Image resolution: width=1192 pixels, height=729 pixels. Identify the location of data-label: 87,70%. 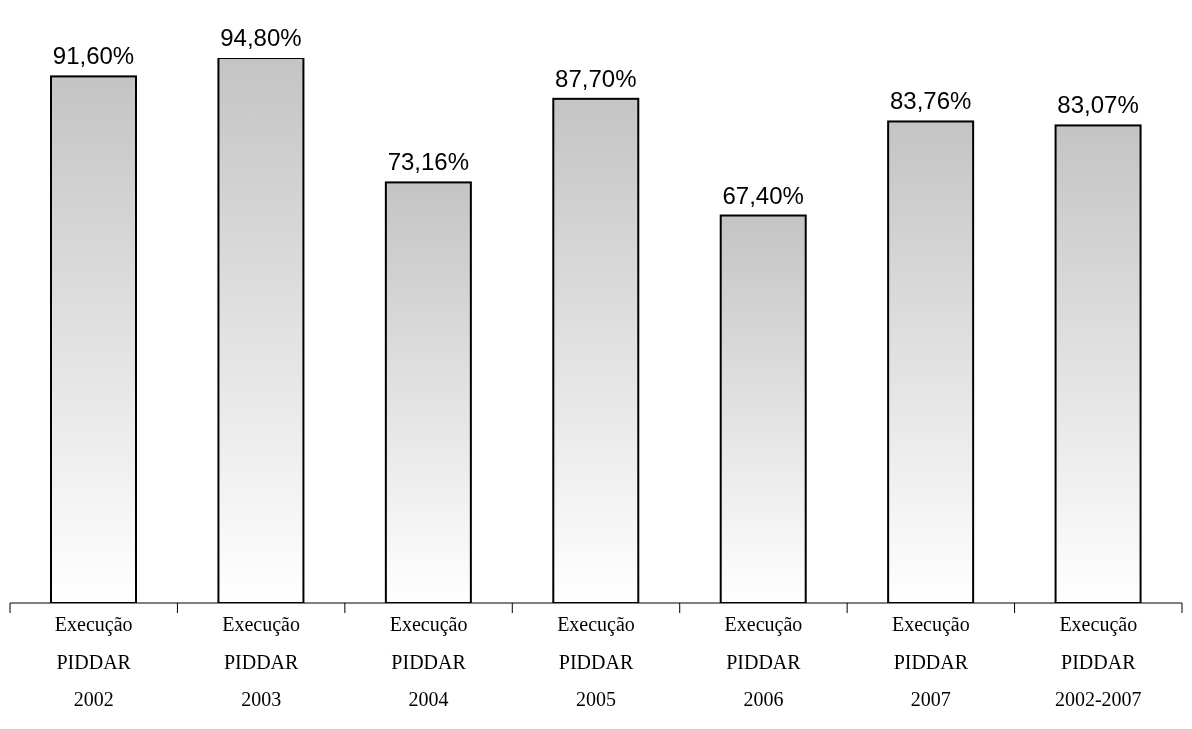
(596, 78).